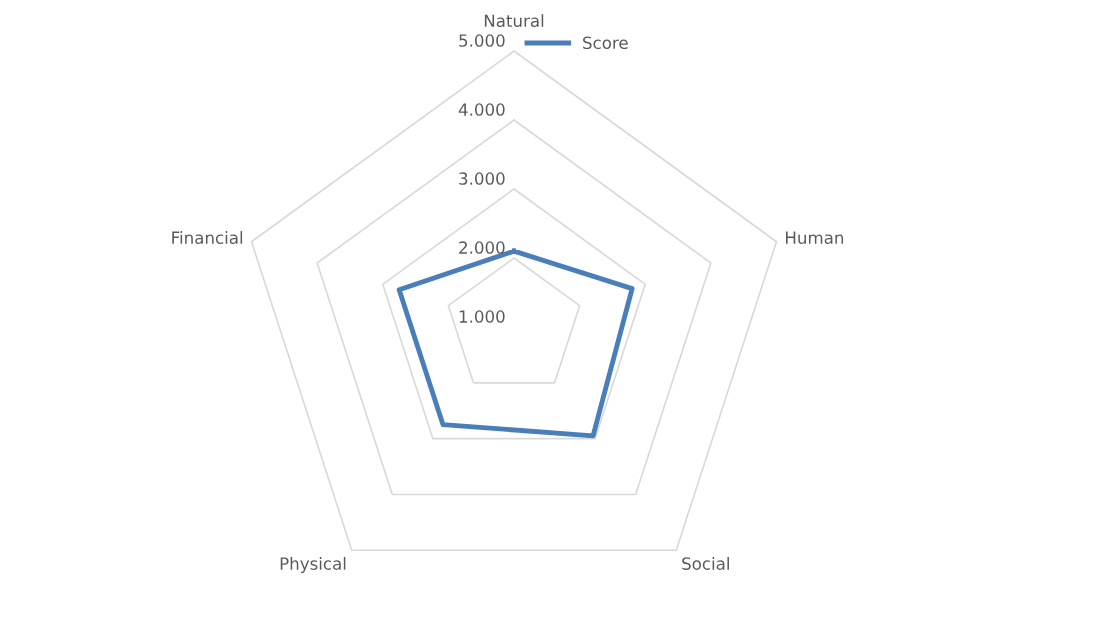 The width and height of the screenshot is (1113, 641). Describe the element at coordinates (605, 43) in the screenshot. I see `legend-label: Score` at that location.